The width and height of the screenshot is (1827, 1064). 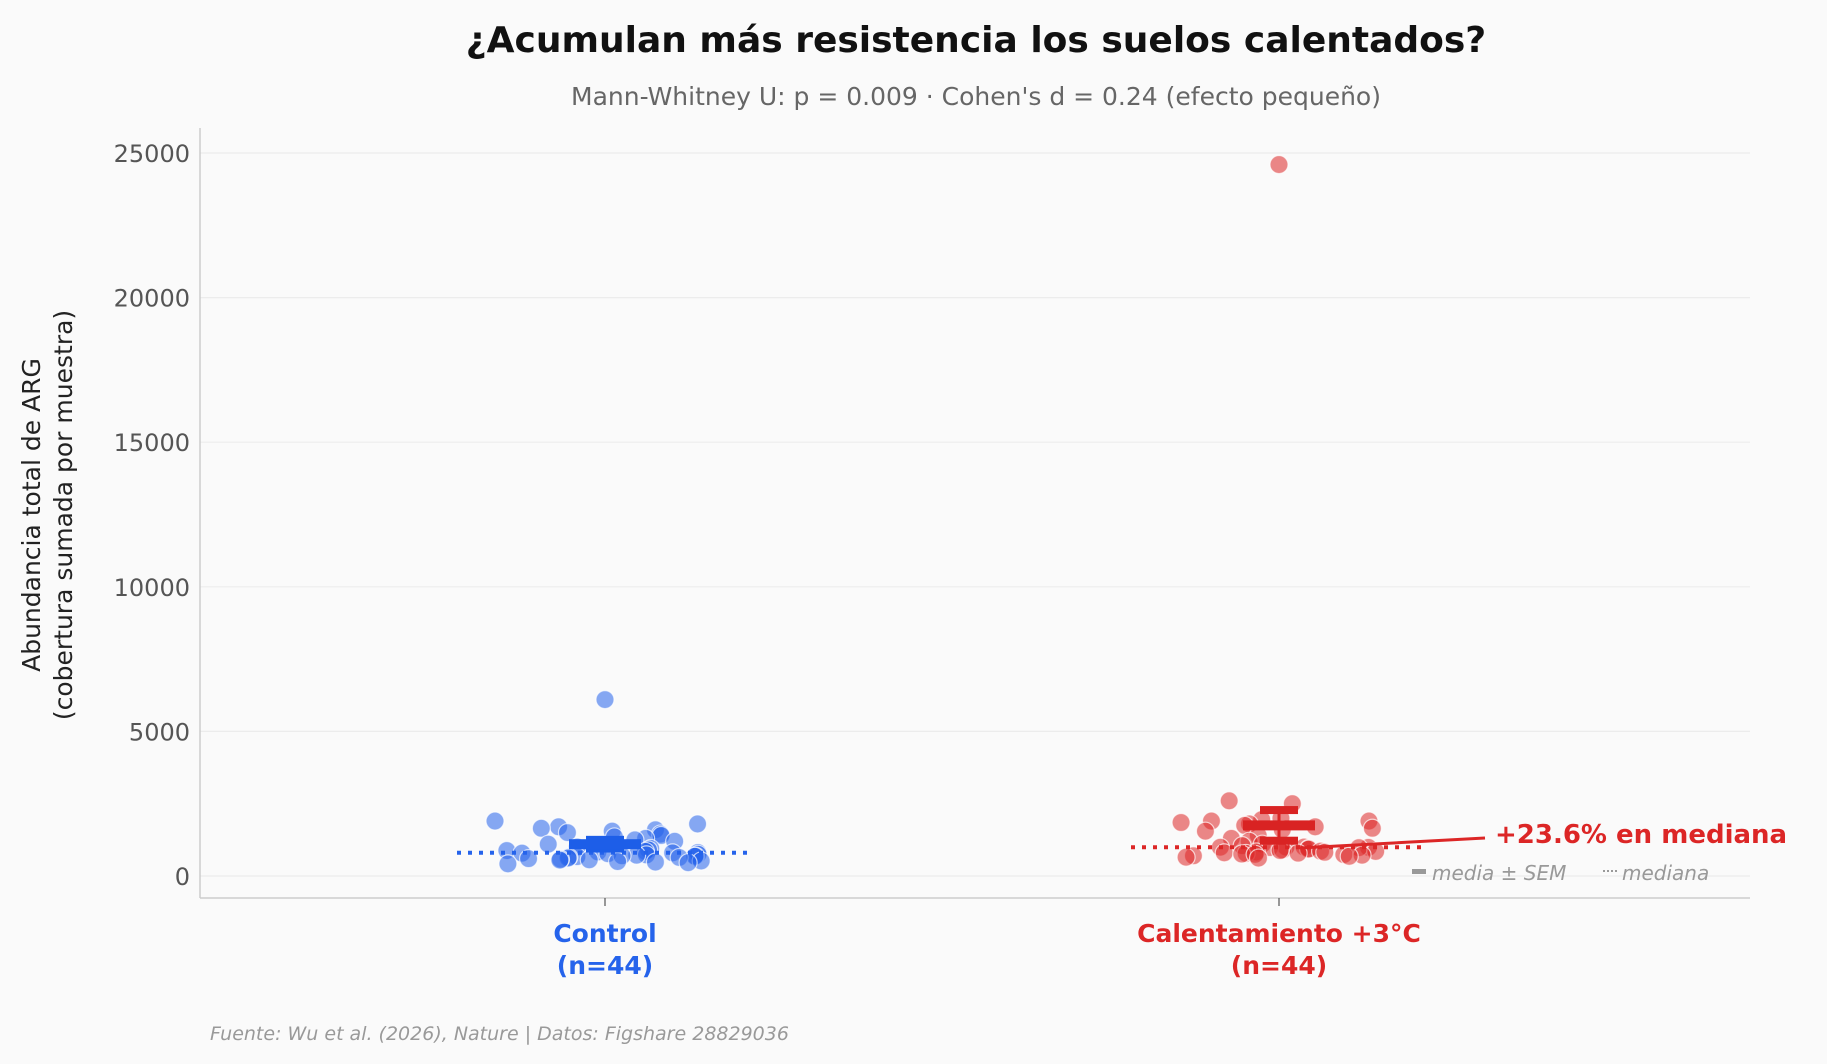 What do you see at coordinates (1641, 835) in the screenshot?
I see `median-change-annotation: +23.6% en mediana` at bounding box center [1641, 835].